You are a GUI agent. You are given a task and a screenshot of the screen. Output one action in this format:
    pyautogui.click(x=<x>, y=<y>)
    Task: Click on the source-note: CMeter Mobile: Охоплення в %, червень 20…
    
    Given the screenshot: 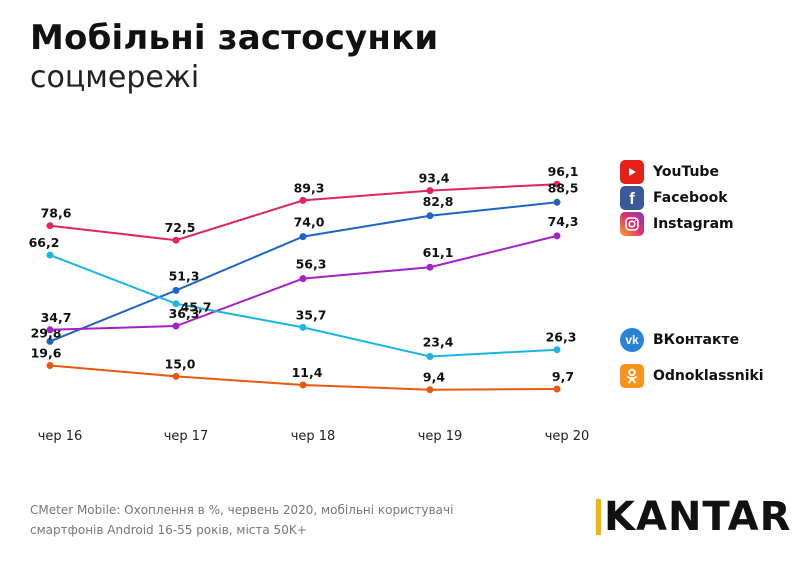 What is the action you would take?
    pyautogui.click(x=242, y=520)
    